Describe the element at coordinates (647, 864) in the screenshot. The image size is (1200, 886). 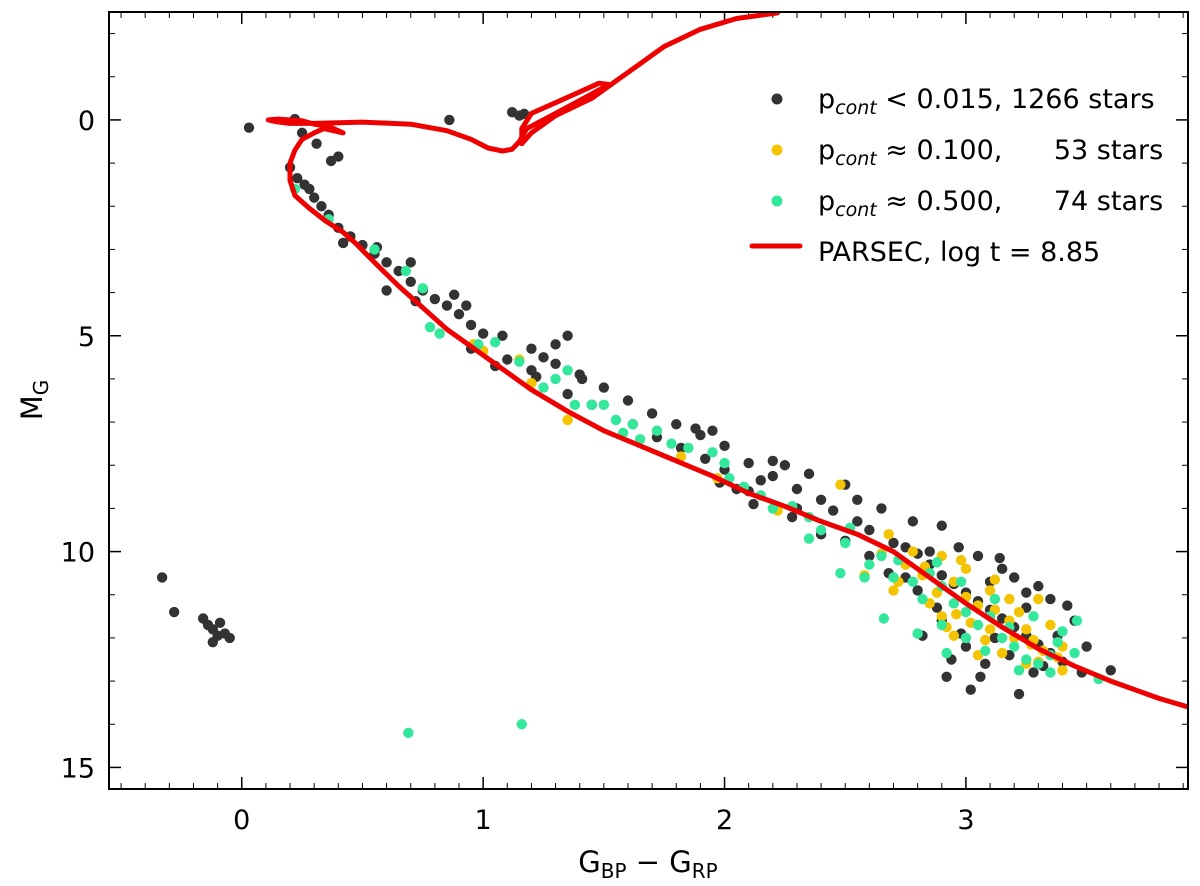
I see `x-axis-label: GBP − GRP` at that location.